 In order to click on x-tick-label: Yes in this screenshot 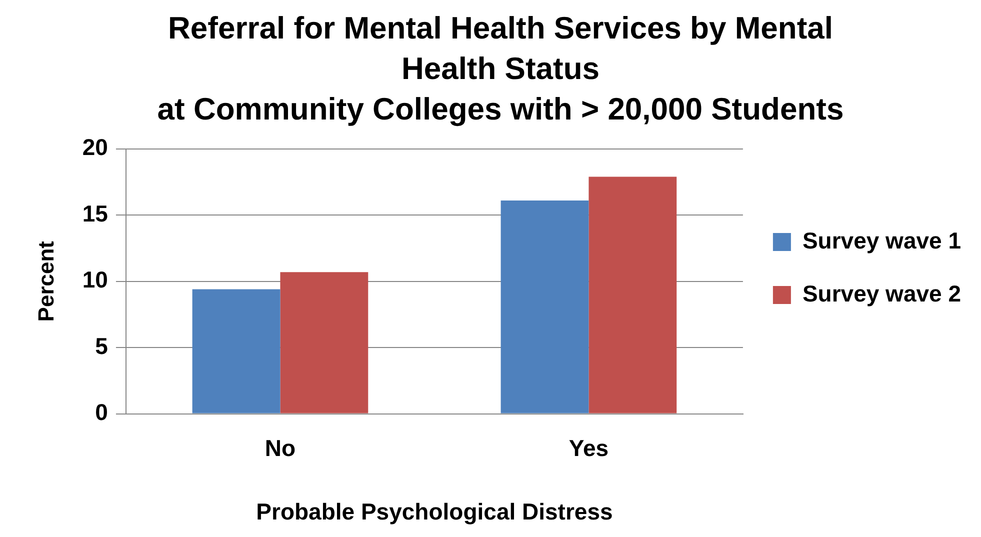, I will do `click(588, 447)`.